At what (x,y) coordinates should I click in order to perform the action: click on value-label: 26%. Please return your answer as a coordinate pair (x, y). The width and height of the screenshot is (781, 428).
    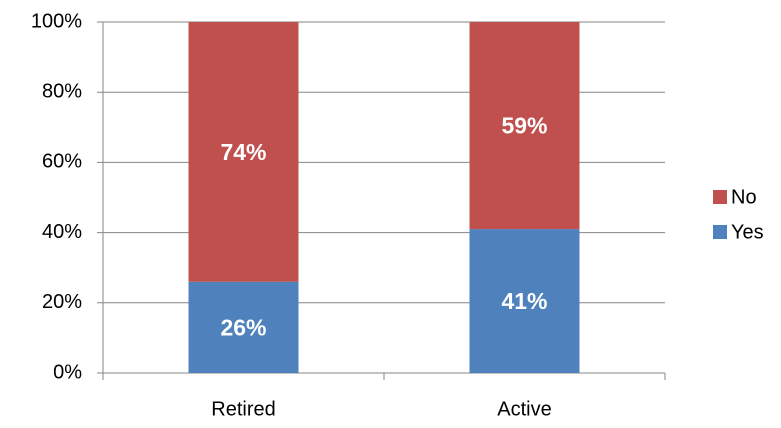
    Looking at the image, I should click on (243, 327).